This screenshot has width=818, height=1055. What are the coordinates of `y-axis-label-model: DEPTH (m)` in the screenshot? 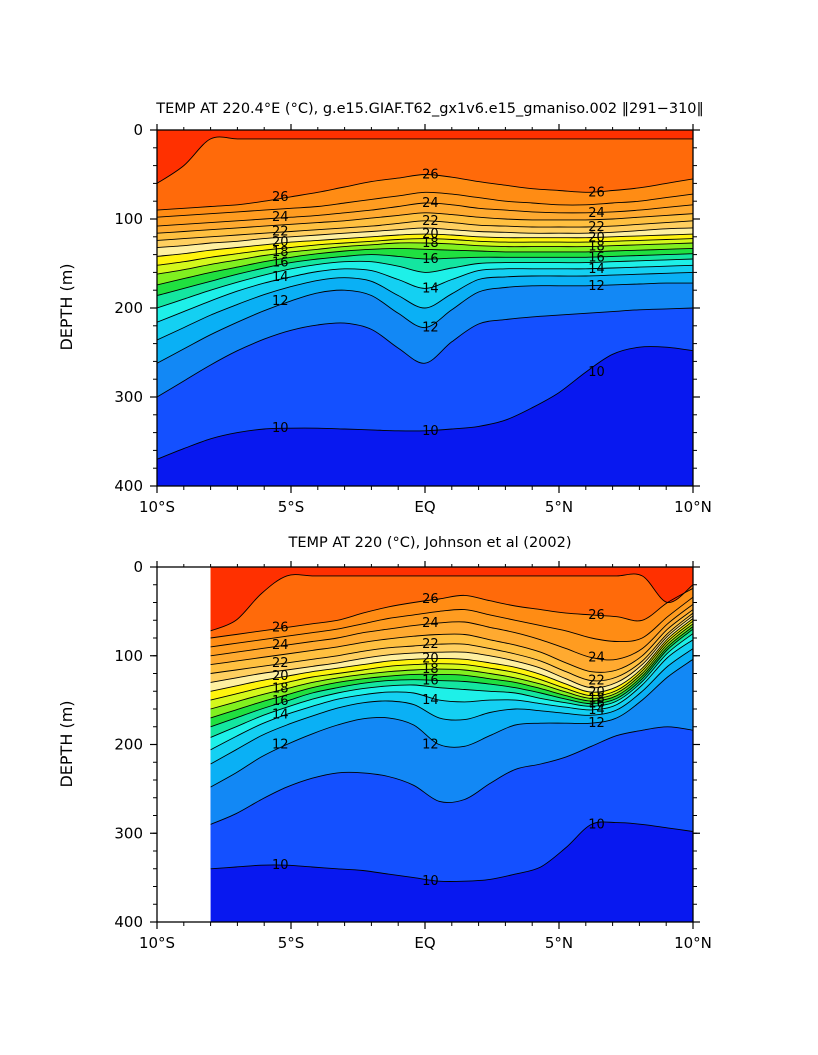 It's located at (66, 306).